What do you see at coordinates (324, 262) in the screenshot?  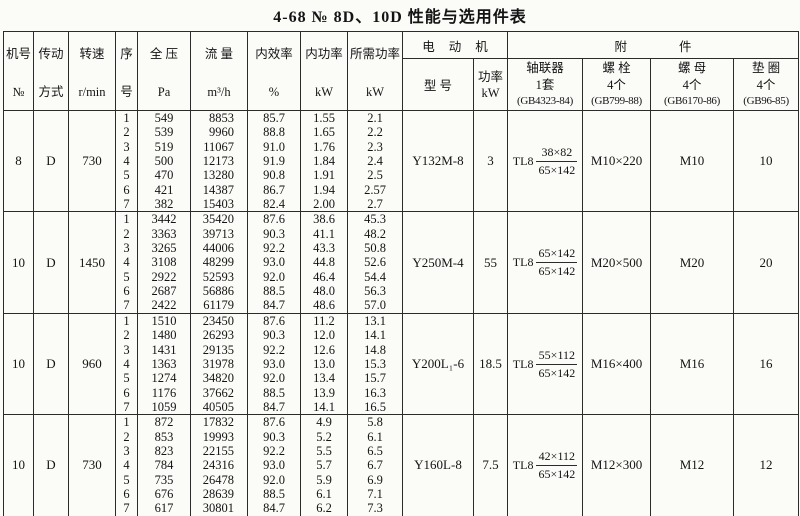 I see `internal-power-list: 38.6 41.1 43.3 44.8 46.4 48.0 48.6` at bounding box center [324, 262].